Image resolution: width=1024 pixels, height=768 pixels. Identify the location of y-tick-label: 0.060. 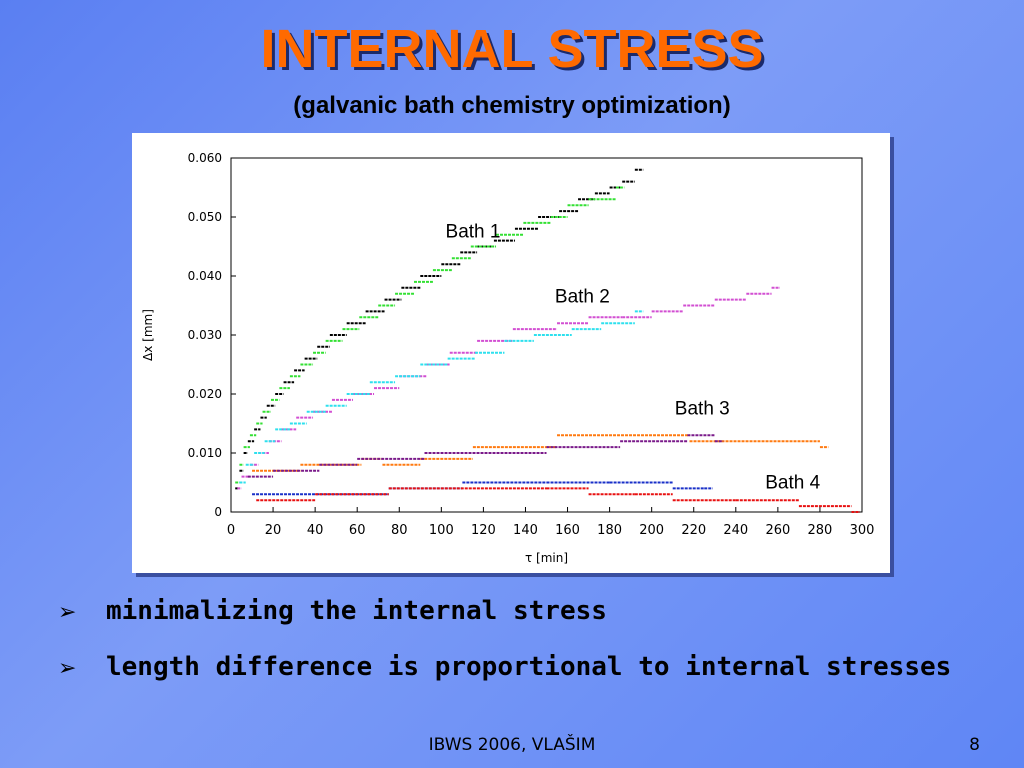
(205, 158).